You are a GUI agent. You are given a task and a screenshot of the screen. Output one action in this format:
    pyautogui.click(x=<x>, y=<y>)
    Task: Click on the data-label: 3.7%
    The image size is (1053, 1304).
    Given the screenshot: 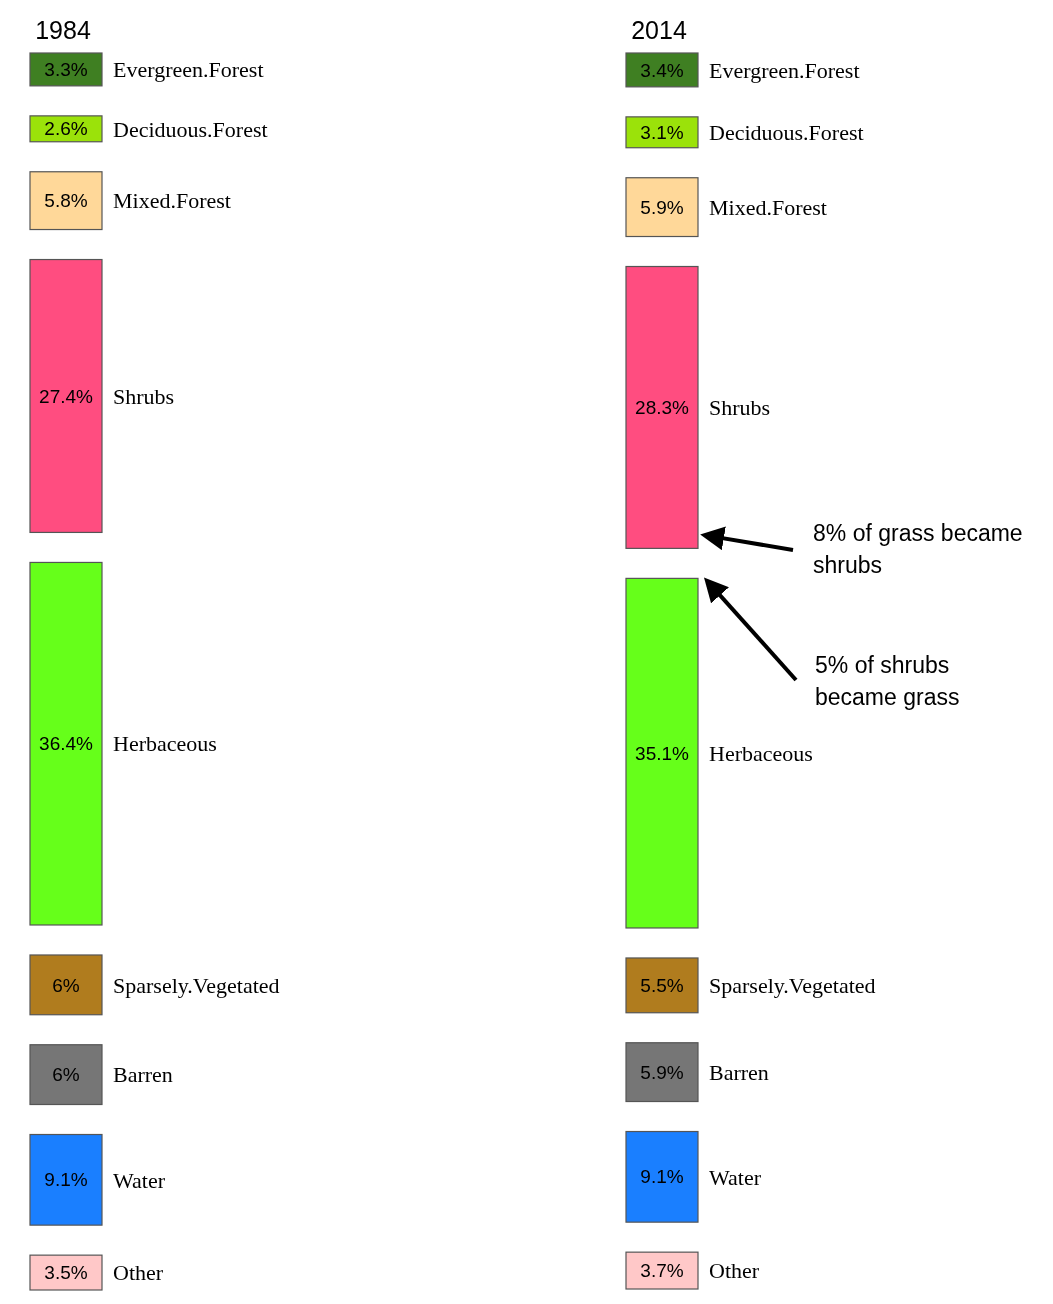 What is the action you would take?
    pyautogui.click(x=662, y=1271)
    